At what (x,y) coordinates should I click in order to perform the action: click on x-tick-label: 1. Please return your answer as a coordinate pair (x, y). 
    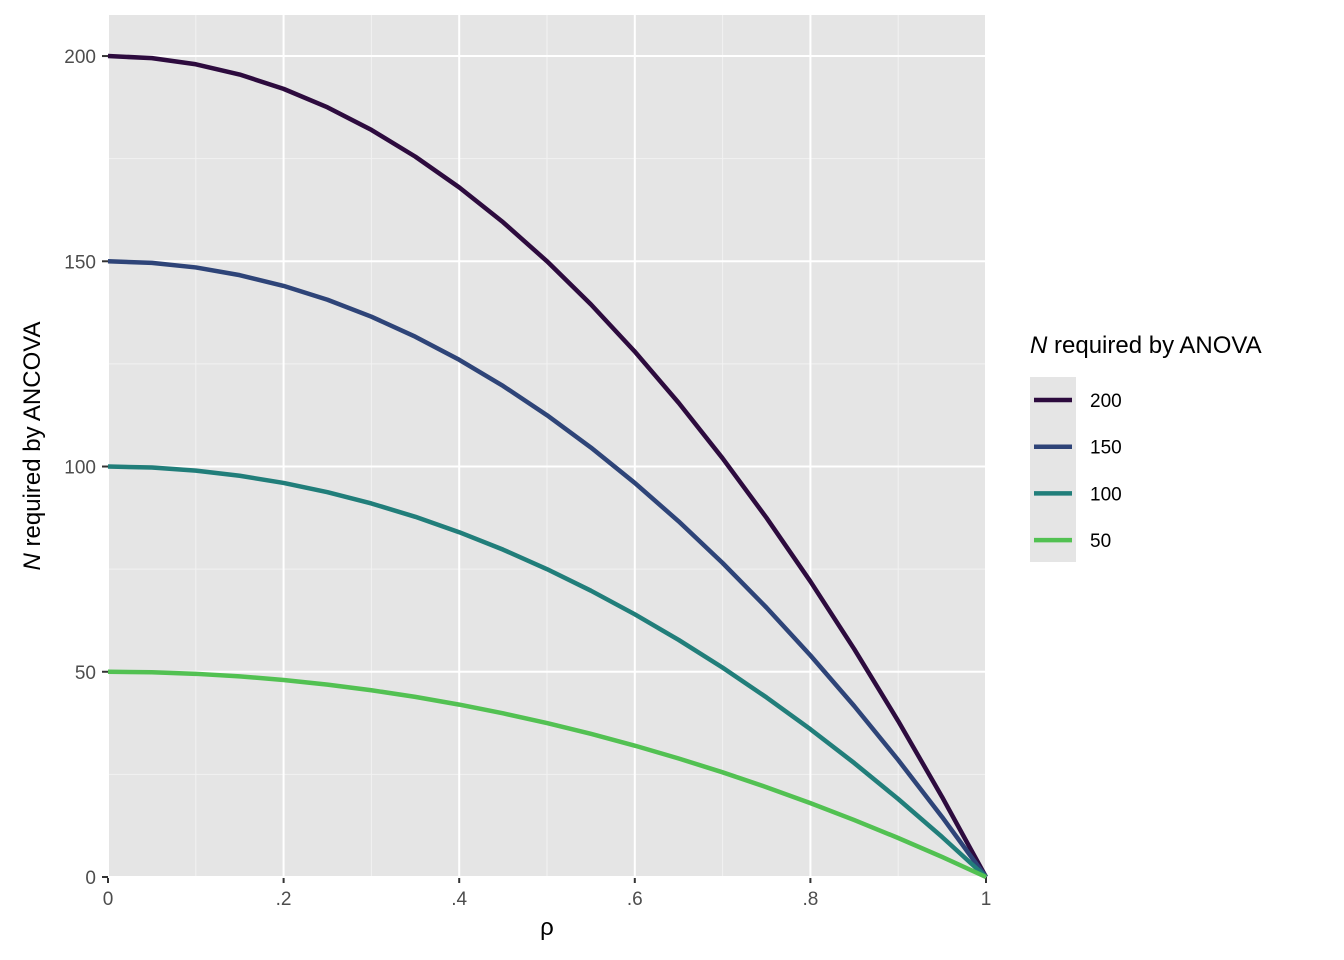
    Looking at the image, I should click on (986, 899).